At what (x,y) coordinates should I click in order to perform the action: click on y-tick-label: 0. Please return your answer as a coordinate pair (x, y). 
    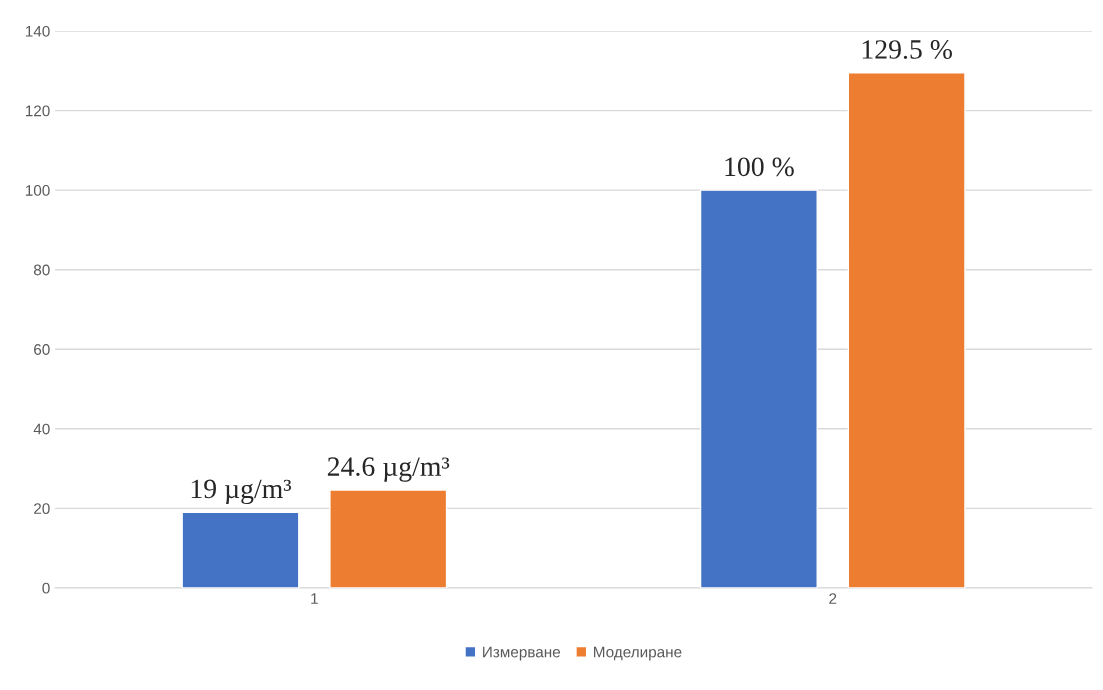
    Looking at the image, I should click on (46, 588).